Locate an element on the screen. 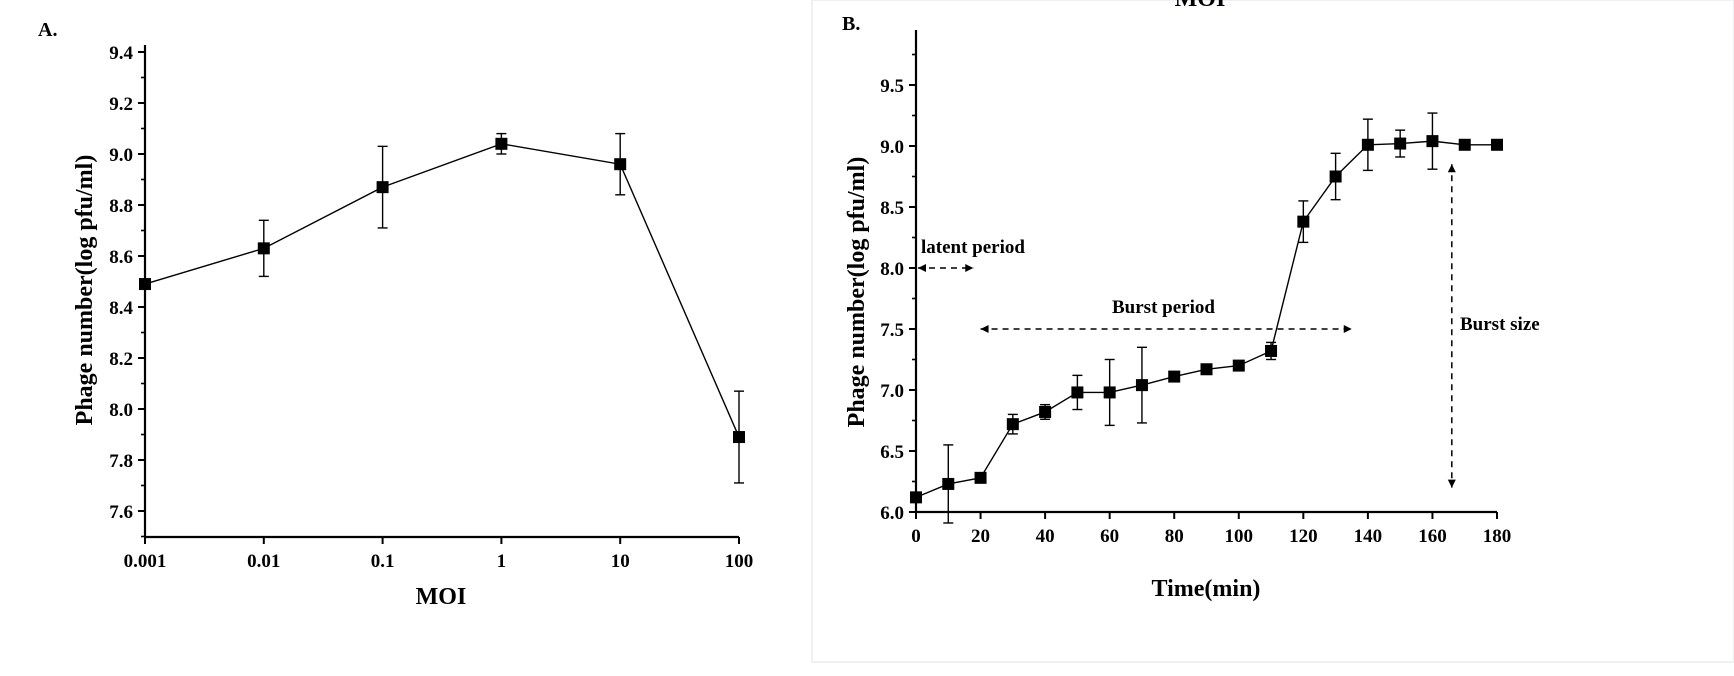 The height and width of the screenshot is (676, 1734). y-tick-label: 7.8 is located at coordinates (121, 461).